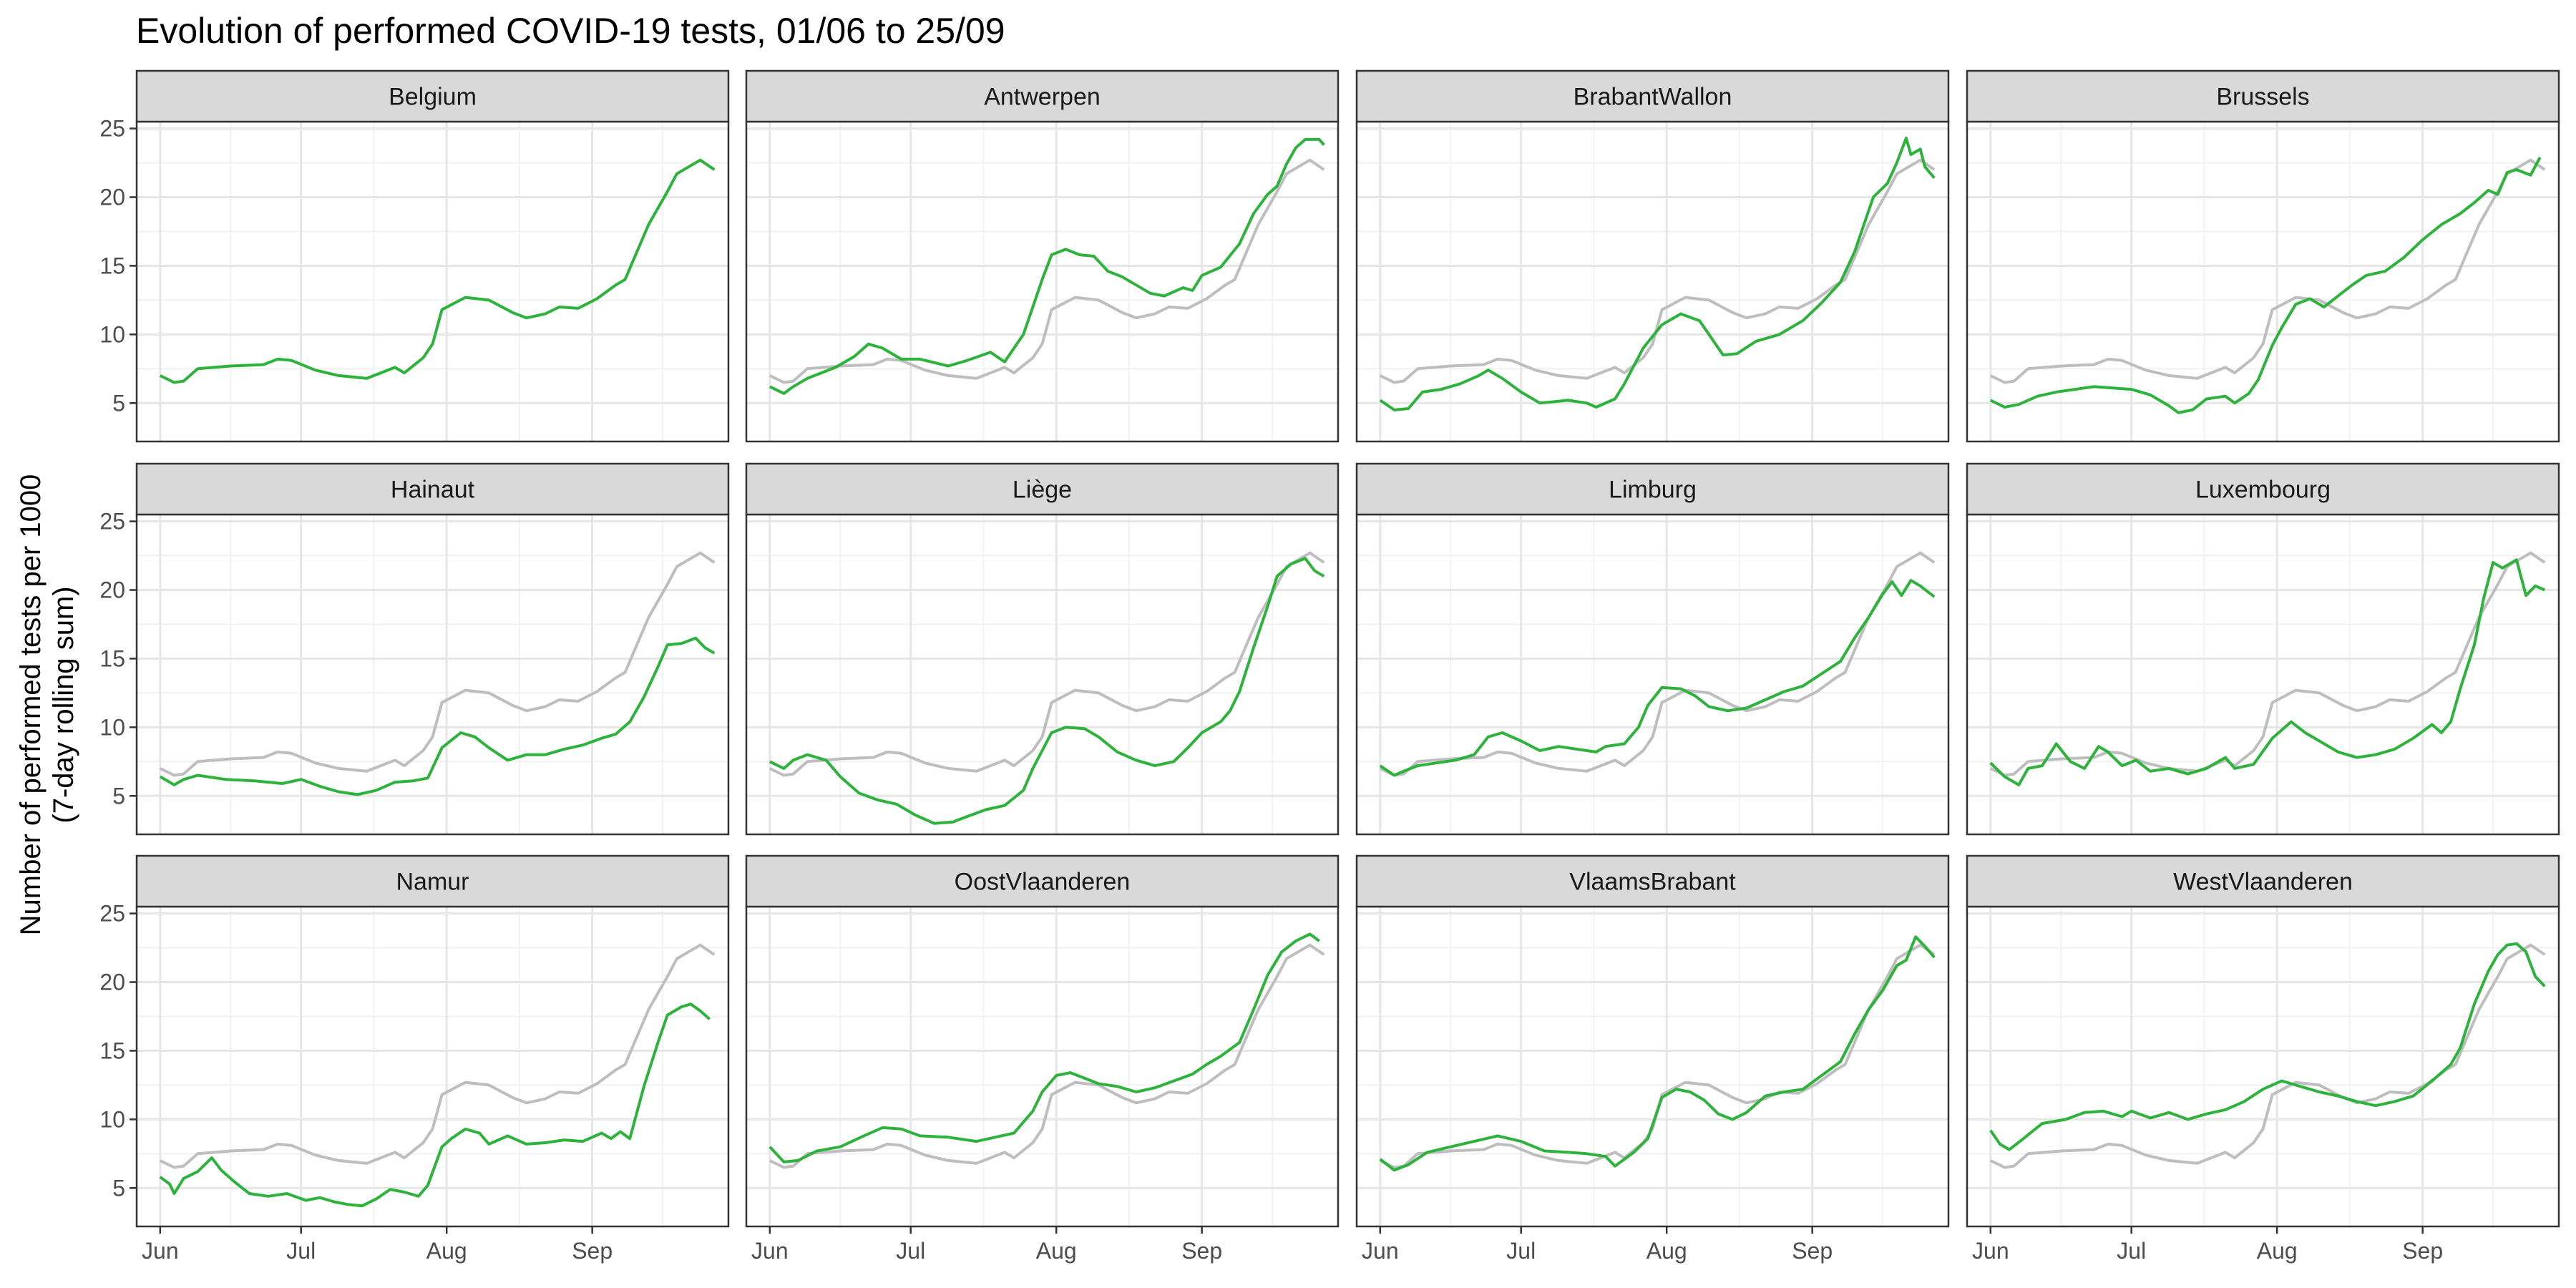 This screenshot has width=2576, height=1288. I want to click on panel-brabantwallon: BrabantWallon, so click(1652, 256).